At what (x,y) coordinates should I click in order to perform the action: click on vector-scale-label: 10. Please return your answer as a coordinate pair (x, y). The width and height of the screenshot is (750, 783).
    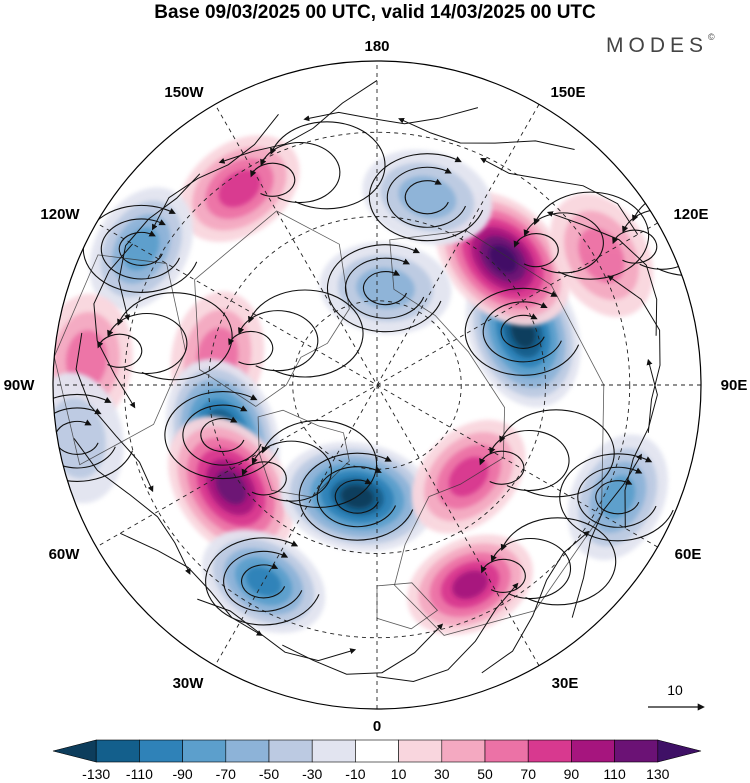
    Looking at the image, I should click on (675, 690).